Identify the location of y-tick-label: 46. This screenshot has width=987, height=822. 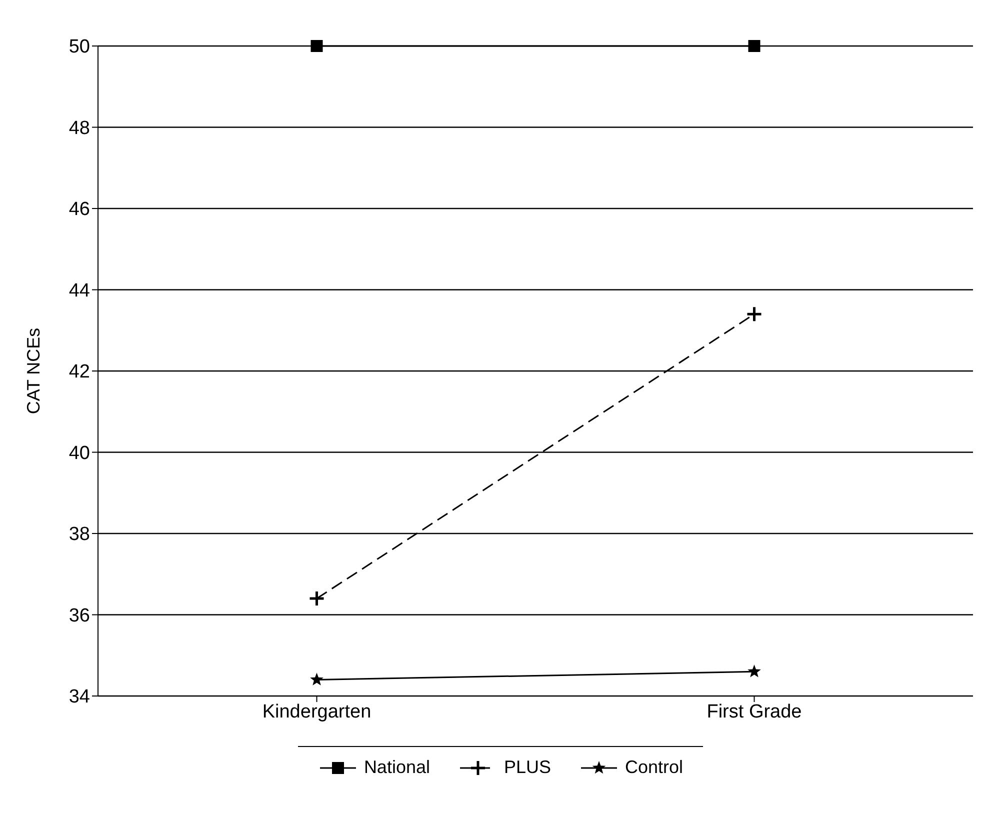
(79, 209).